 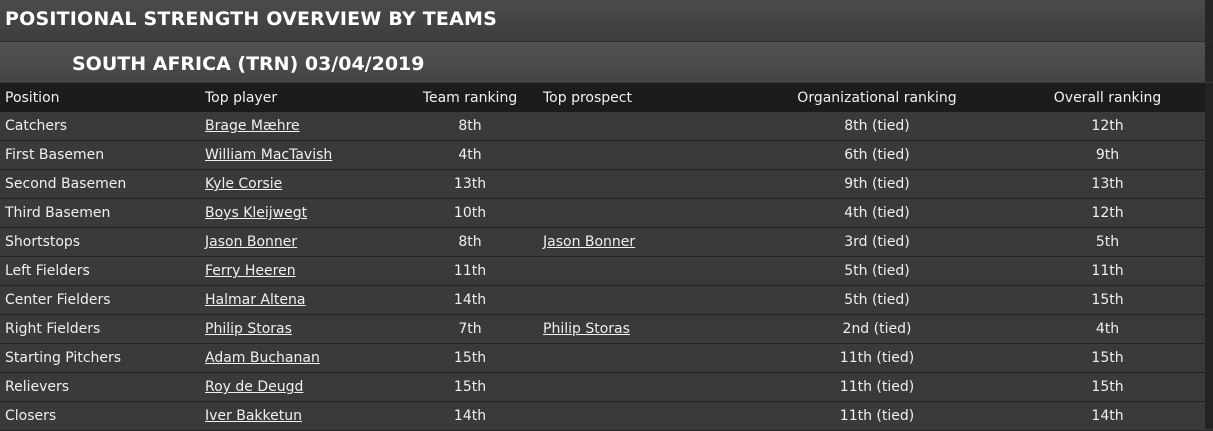 I want to click on organizational-ranking-cell: 3rd (tied), so click(x=877, y=242).